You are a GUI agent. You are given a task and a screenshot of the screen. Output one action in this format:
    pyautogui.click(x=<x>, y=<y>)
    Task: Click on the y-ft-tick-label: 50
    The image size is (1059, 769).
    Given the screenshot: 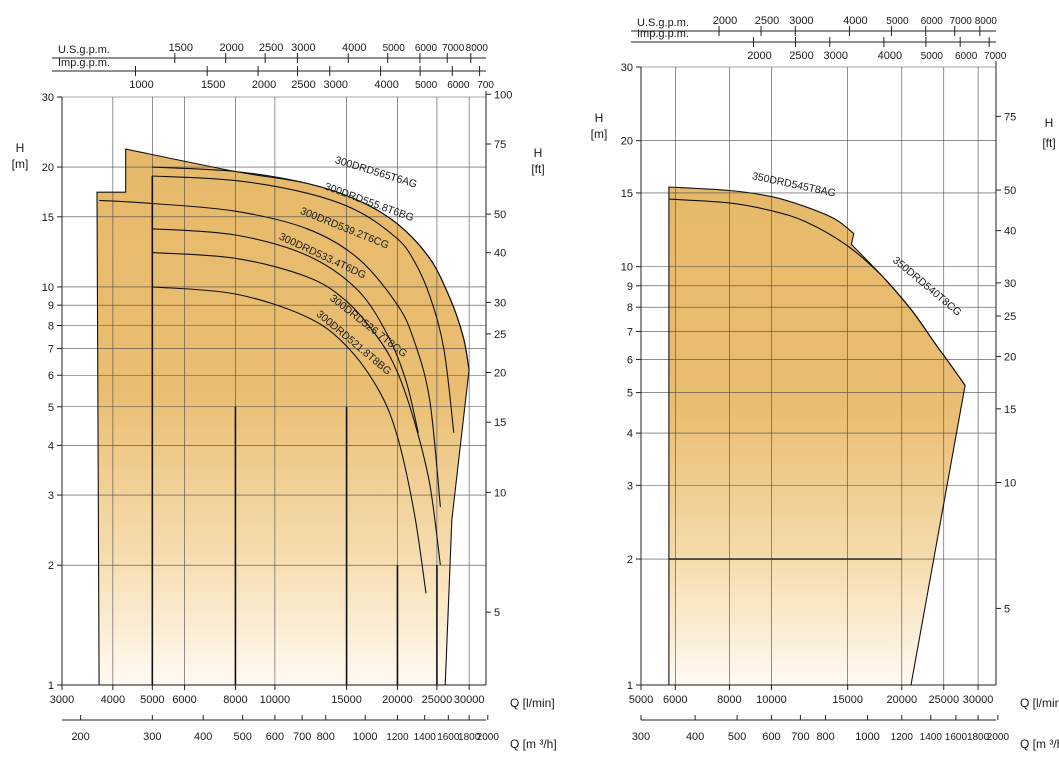 What is the action you would take?
    pyautogui.click(x=500, y=215)
    